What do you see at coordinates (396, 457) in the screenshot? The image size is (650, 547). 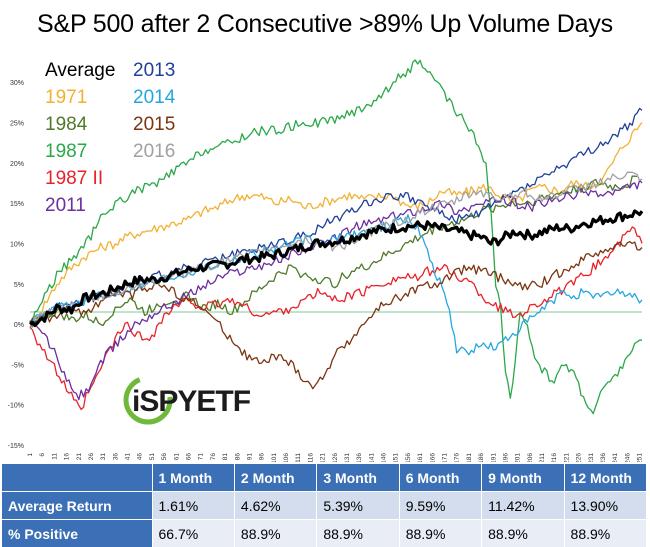 I see `x-tick-label: 151` at bounding box center [396, 457].